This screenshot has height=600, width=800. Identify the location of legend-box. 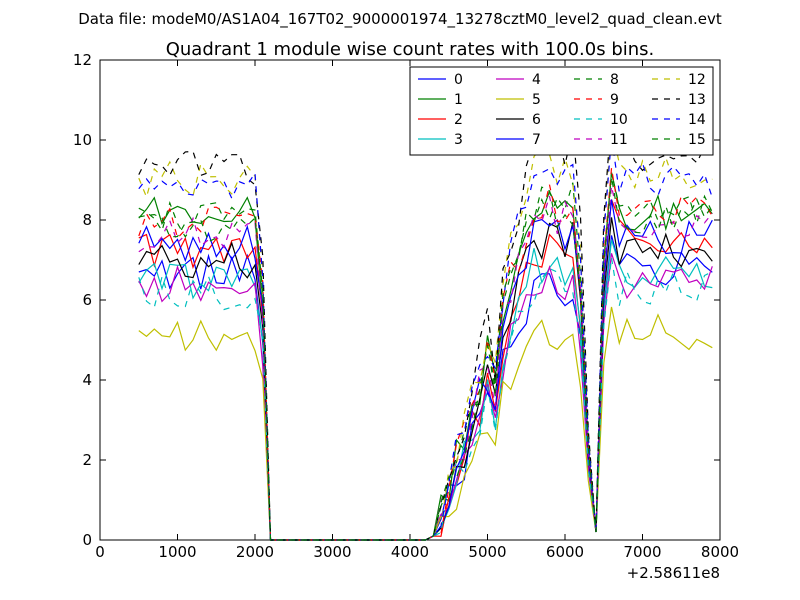
(561, 111).